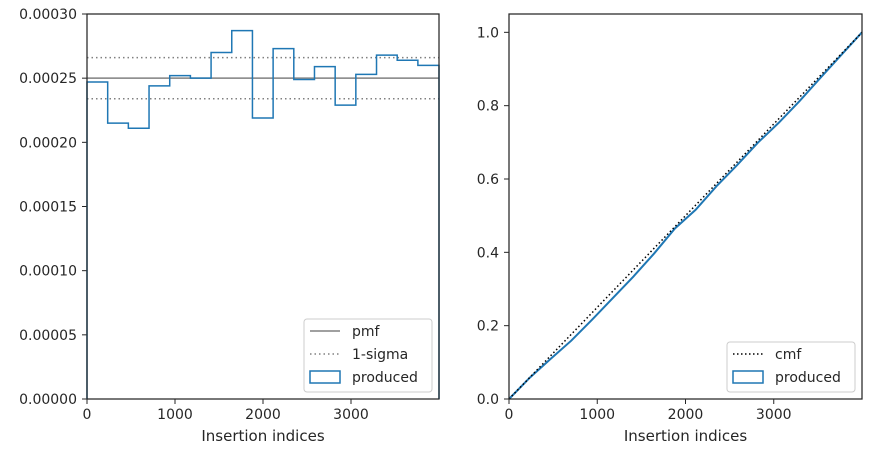 The image size is (871, 458). I want to click on y-tick-label: 0.00020, so click(48, 143).